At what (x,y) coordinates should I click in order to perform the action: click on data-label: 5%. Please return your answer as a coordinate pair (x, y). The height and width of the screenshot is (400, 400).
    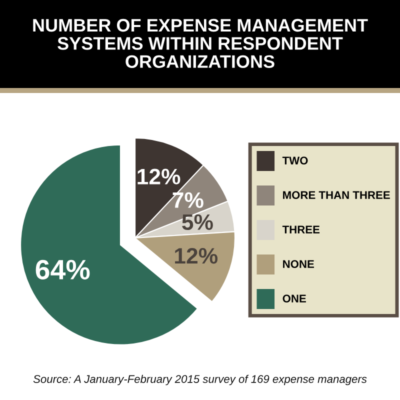
    Looking at the image, I should click on (197, 222).